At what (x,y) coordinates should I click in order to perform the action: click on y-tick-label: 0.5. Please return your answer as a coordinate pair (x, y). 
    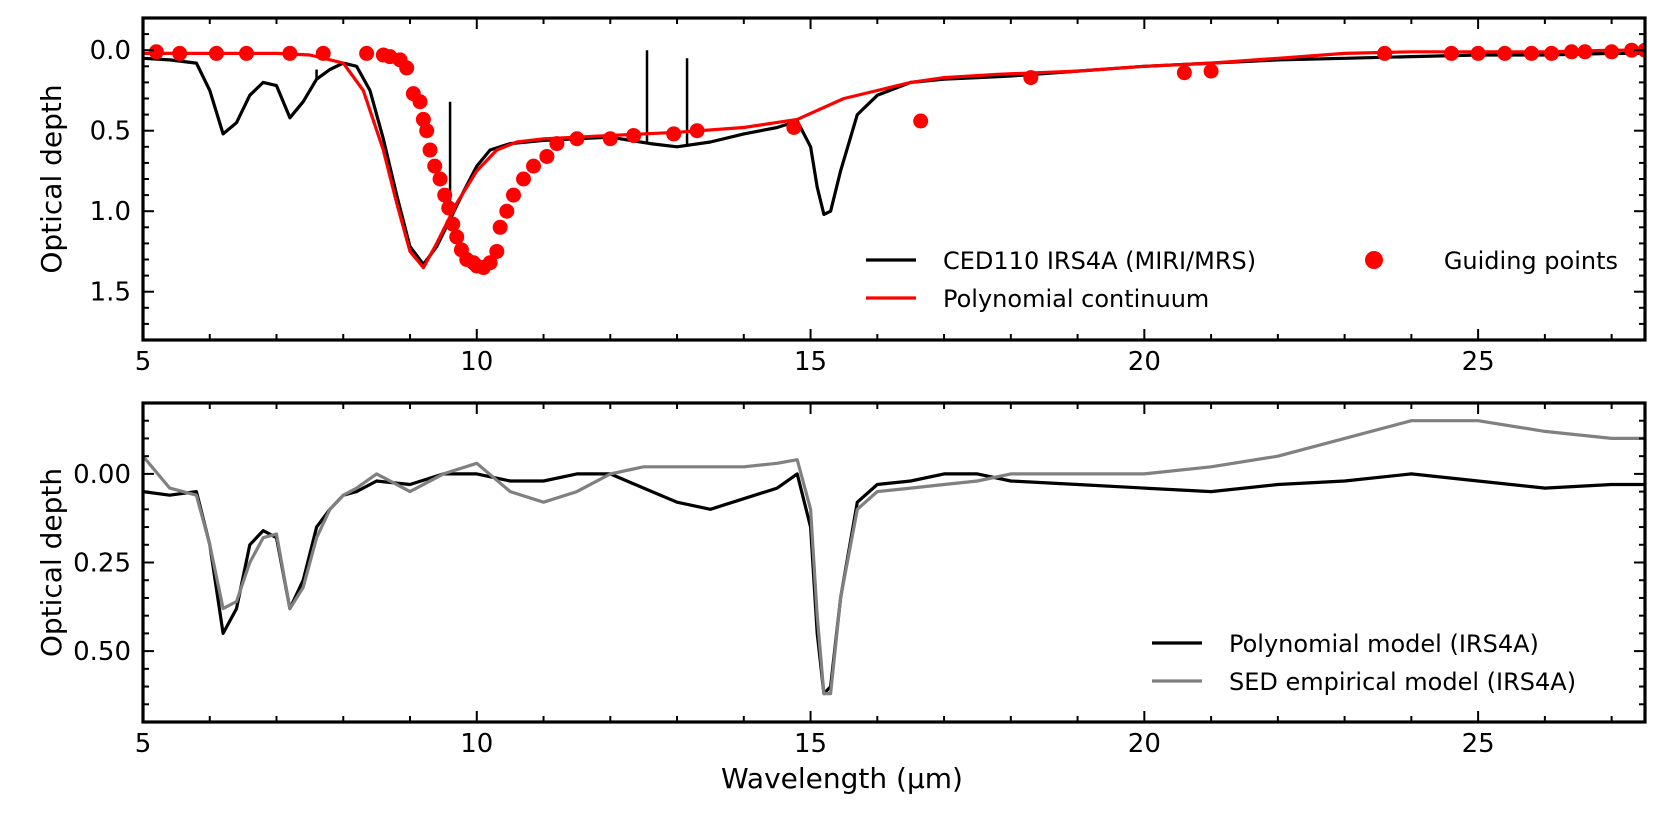
    Looking at the image, I should click on (110, 132).